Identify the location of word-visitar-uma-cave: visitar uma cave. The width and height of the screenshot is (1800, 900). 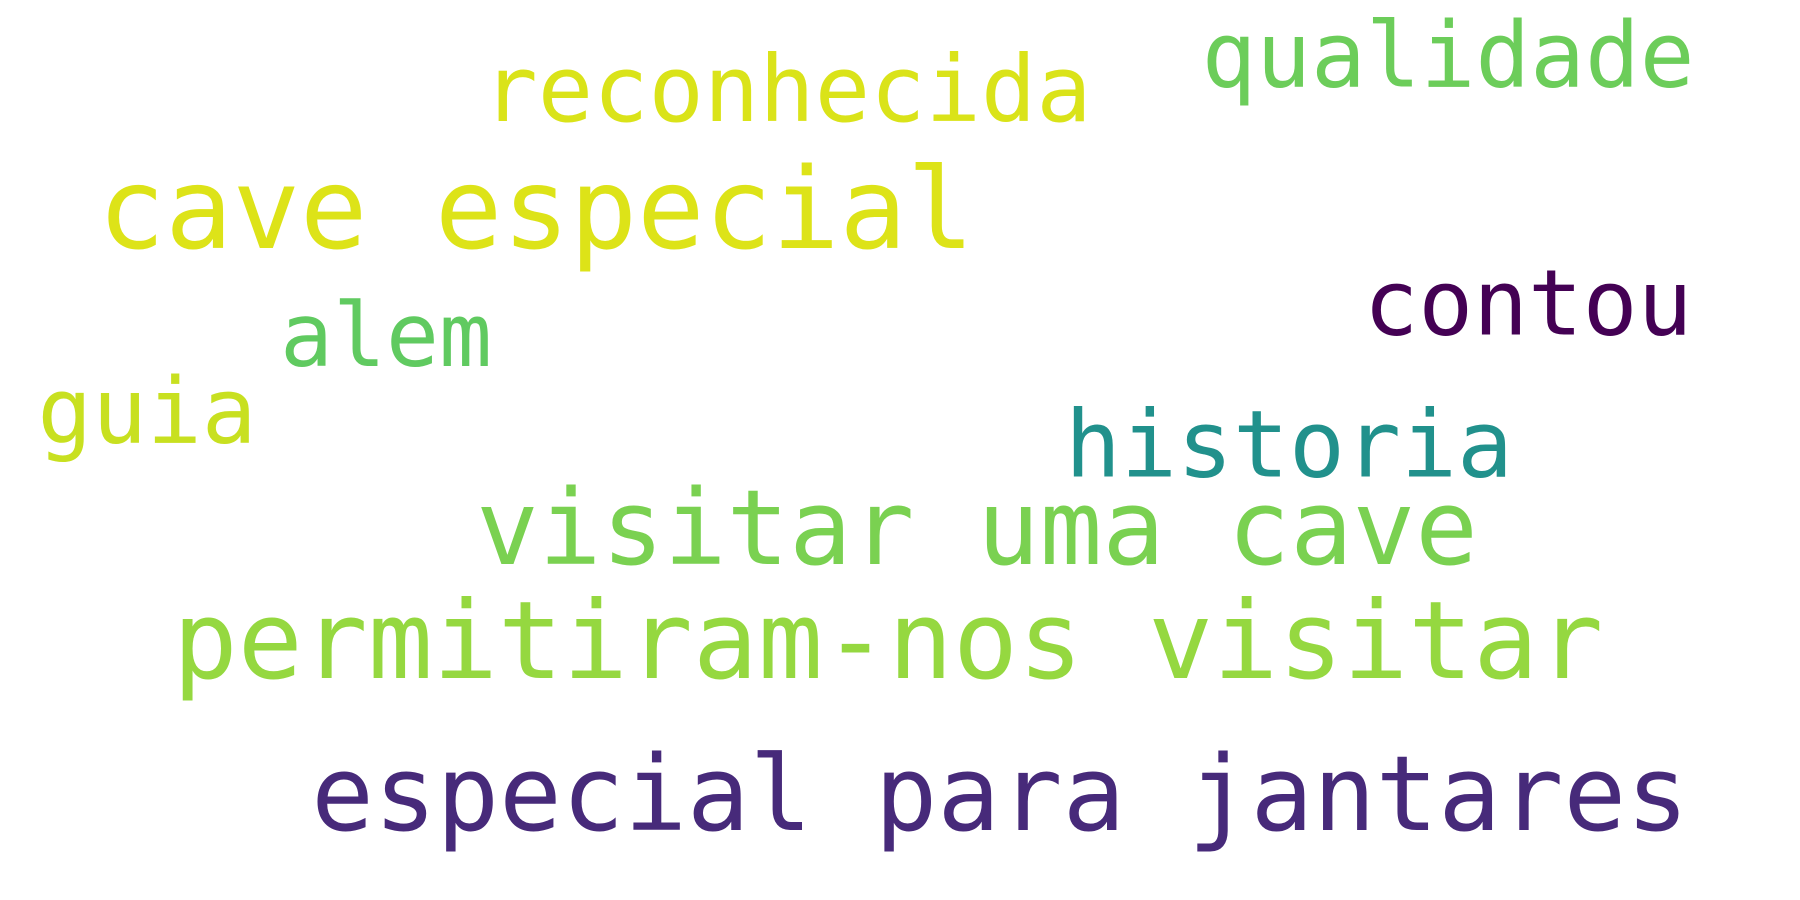
(977, 528).